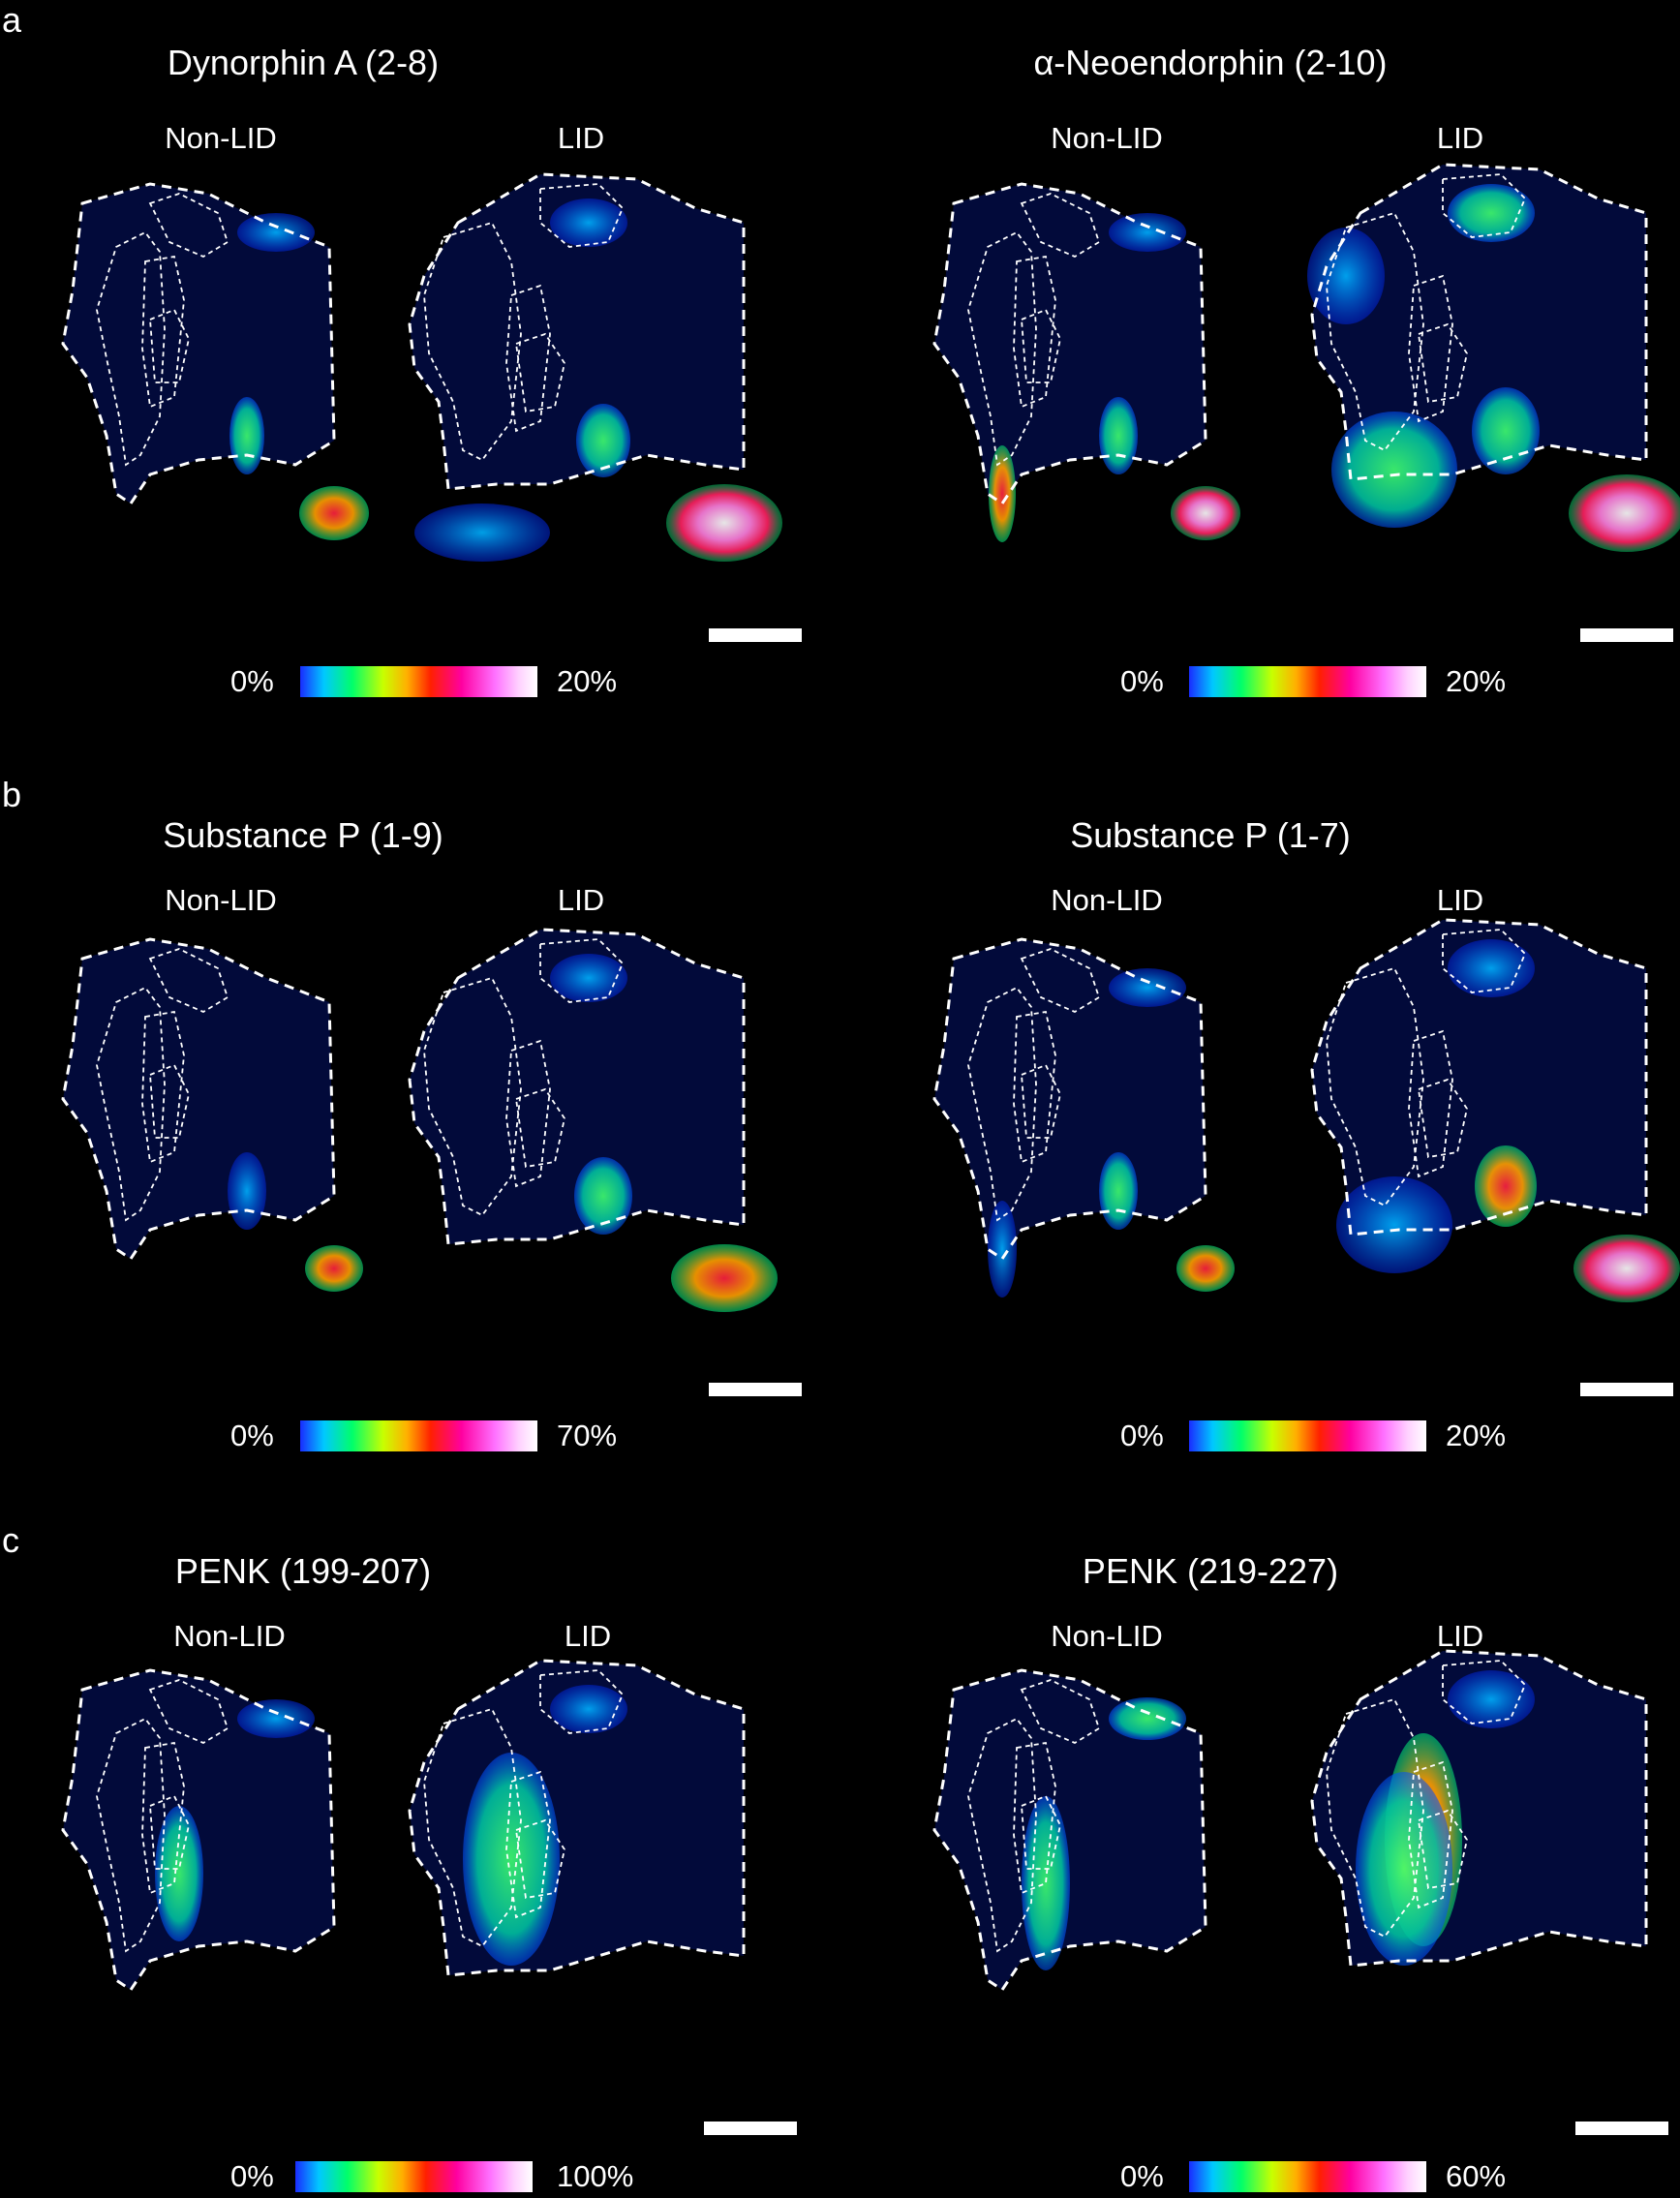 The height and width of the screenshot is (2198, 1680). I want to click on panel-letter-b: b, so click(12, 794).